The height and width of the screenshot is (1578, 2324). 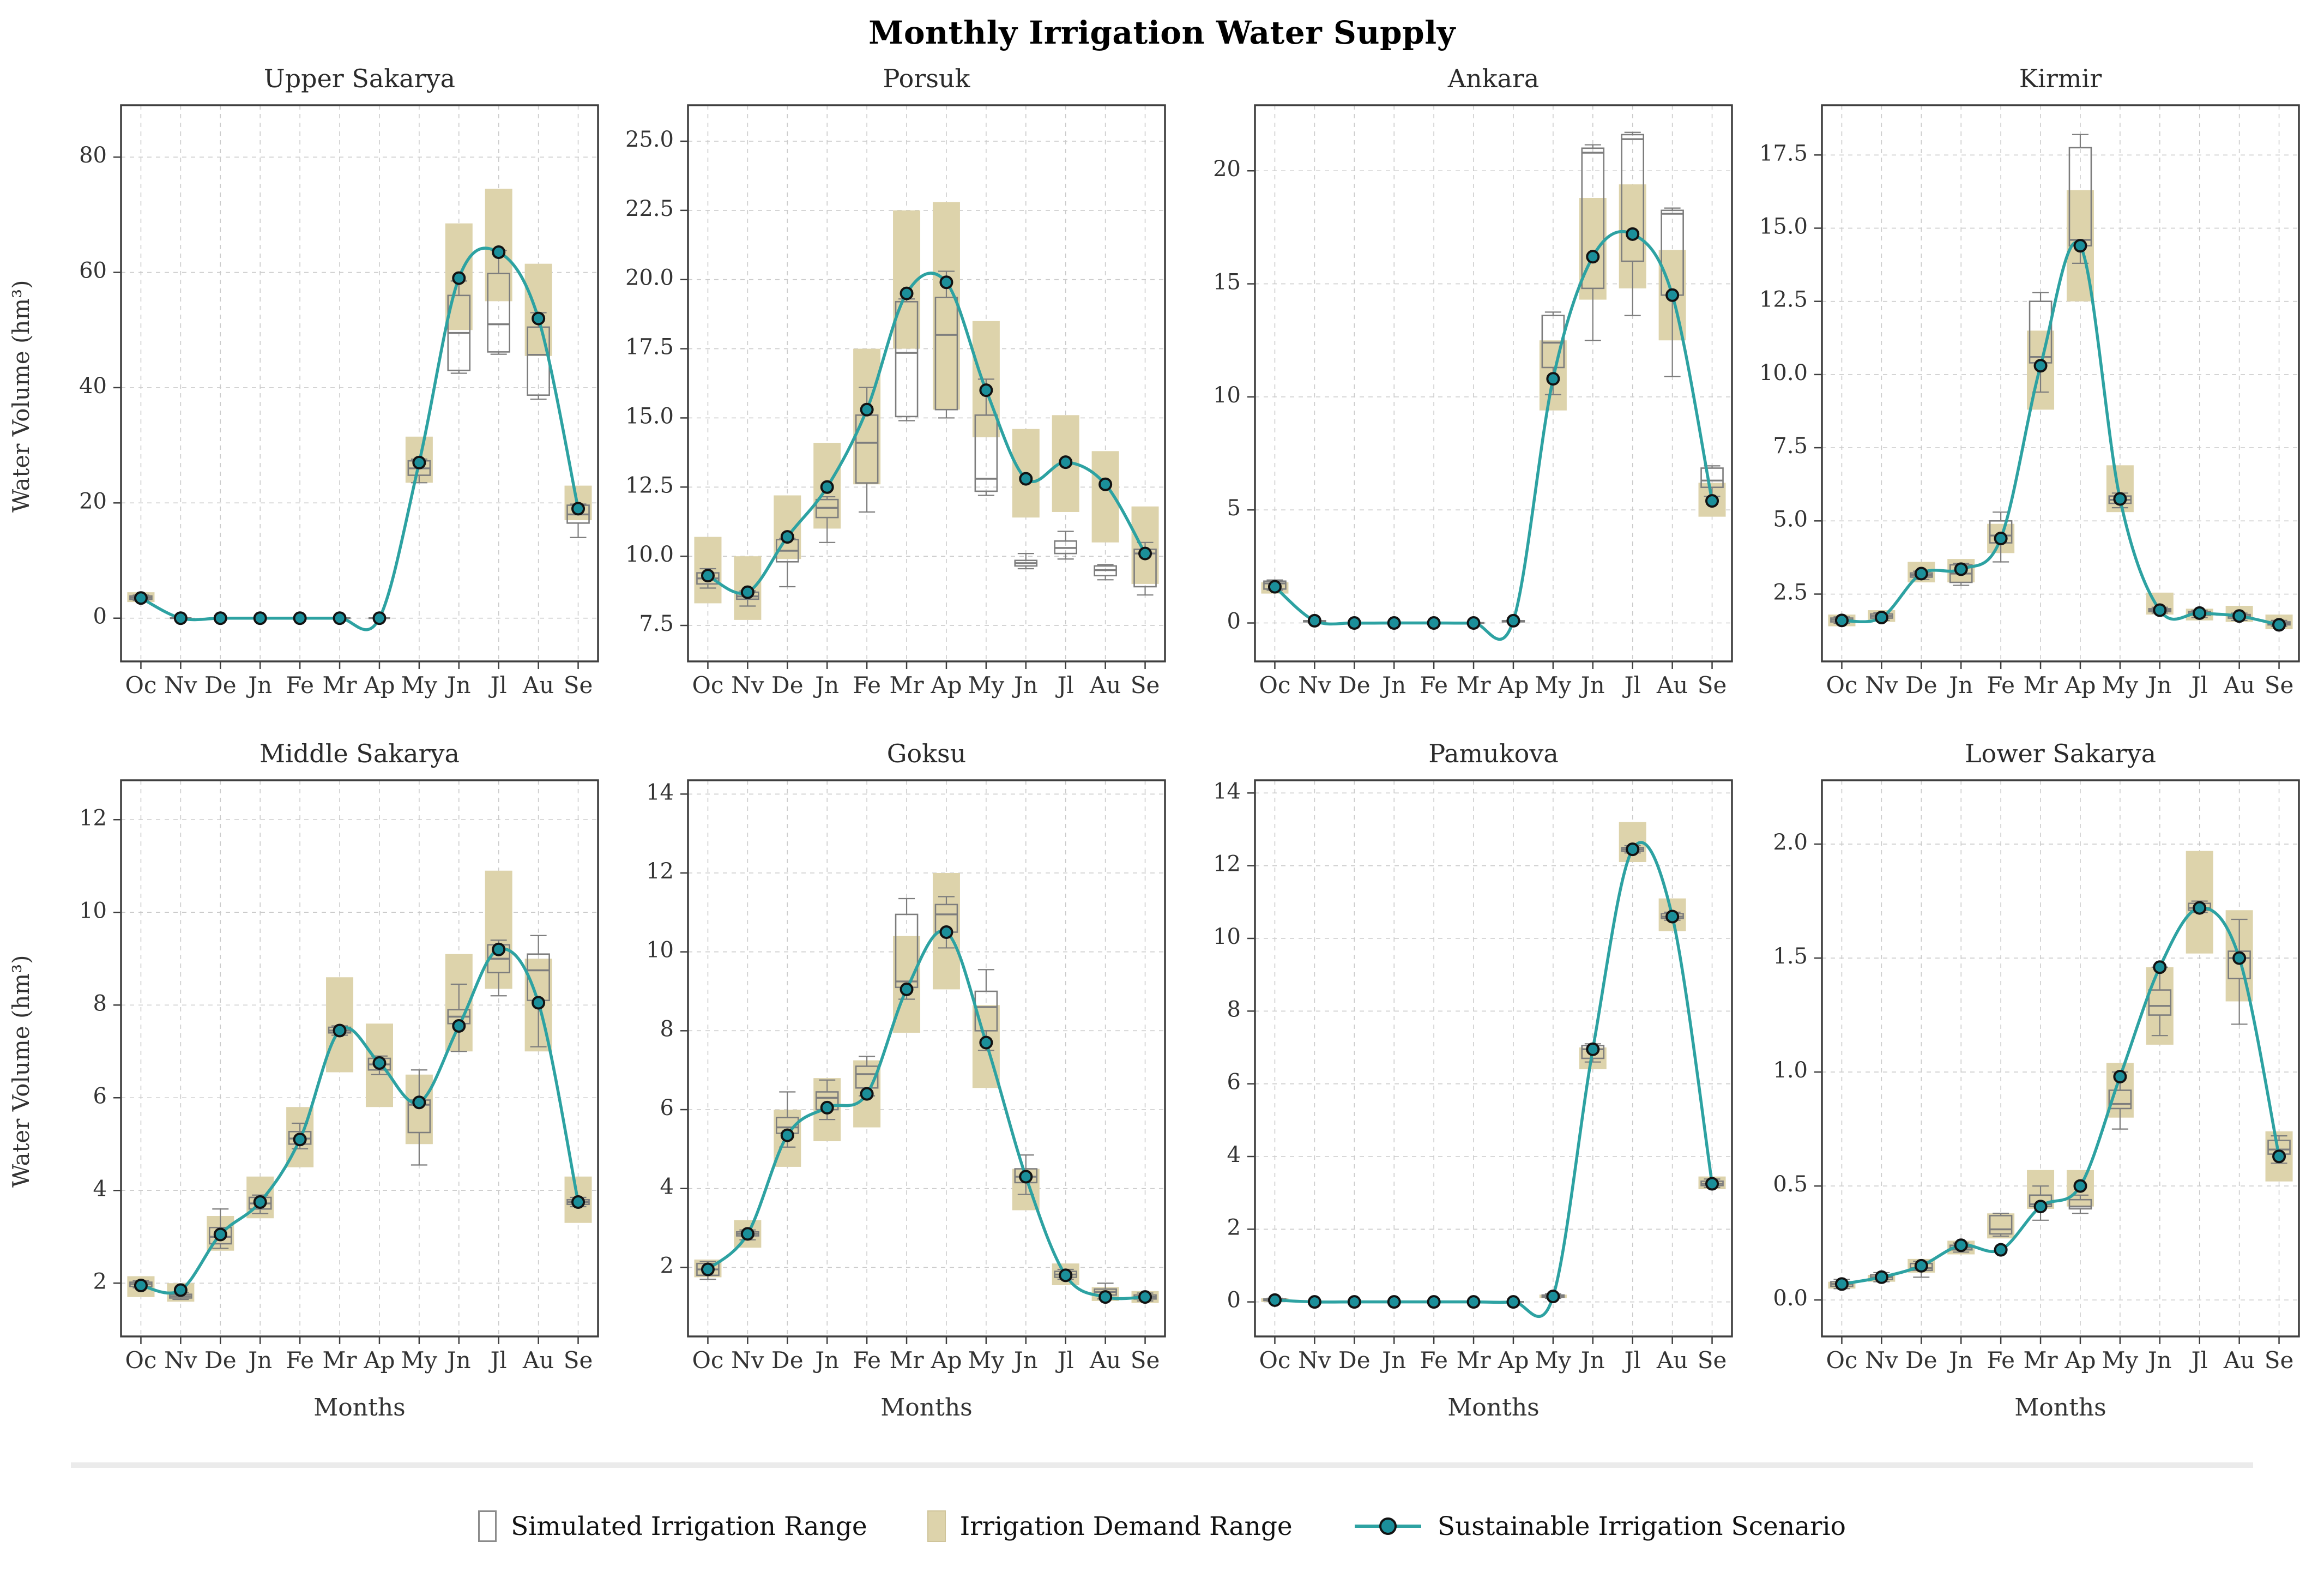 I want to click on legend-item-scenario: Sustainable Irrigation Scenario, so click(x=1599, y=1526).